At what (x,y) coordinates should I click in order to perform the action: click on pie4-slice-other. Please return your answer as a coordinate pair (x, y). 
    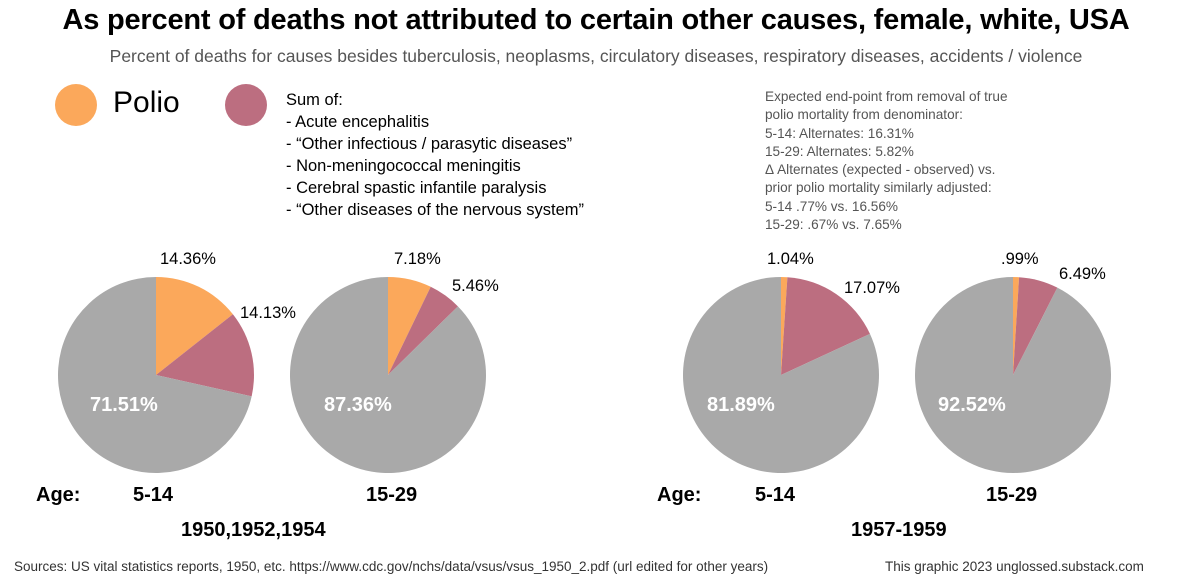
    Looking at the image, I should click on (1012, 375).